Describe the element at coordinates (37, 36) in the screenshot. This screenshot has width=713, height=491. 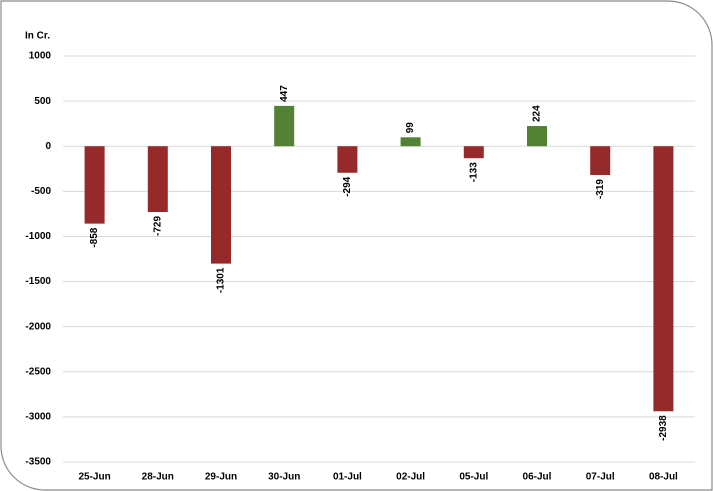
I see `y-axis-label: In Cr.` at that location.